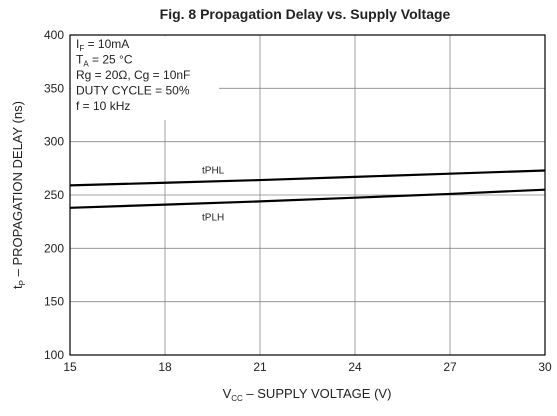 The width and height of the screenshot is (557, 416). Describe the element at coordinates (213, 218) in the screenshot. I see `series-label: tPLH` at that location.